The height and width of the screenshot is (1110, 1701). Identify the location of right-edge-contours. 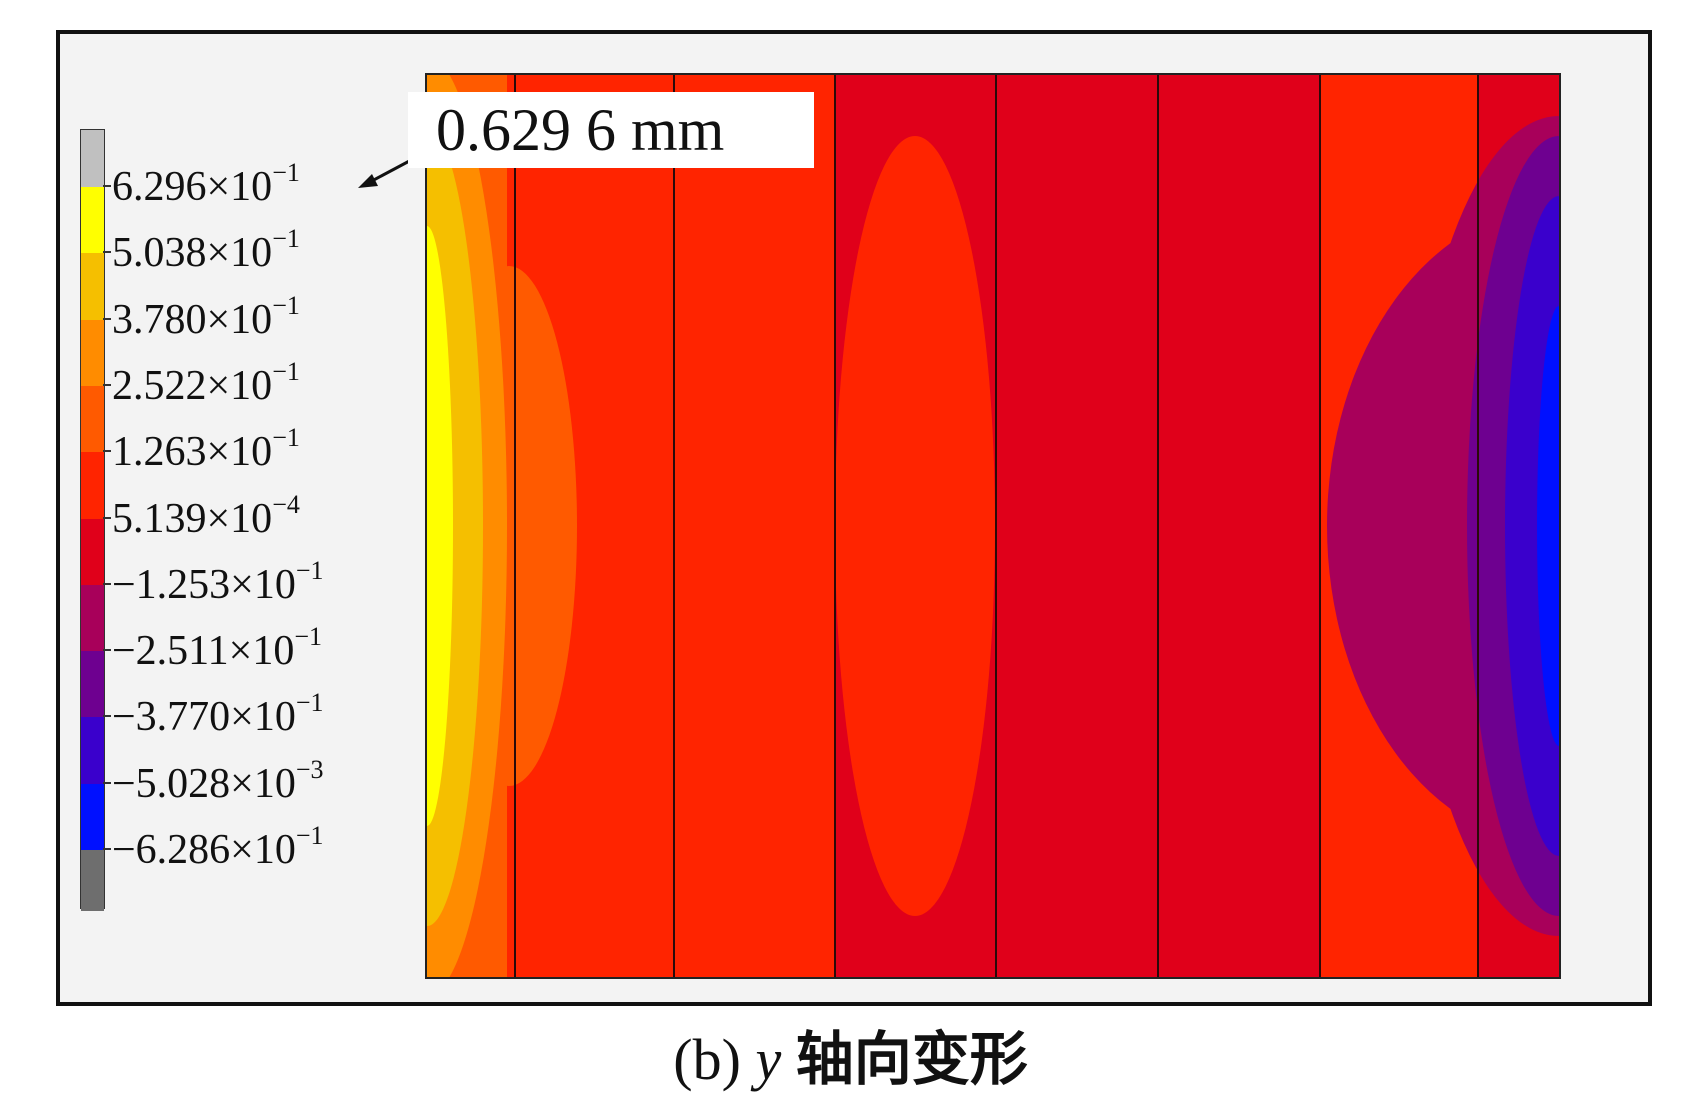
(1443, 526).